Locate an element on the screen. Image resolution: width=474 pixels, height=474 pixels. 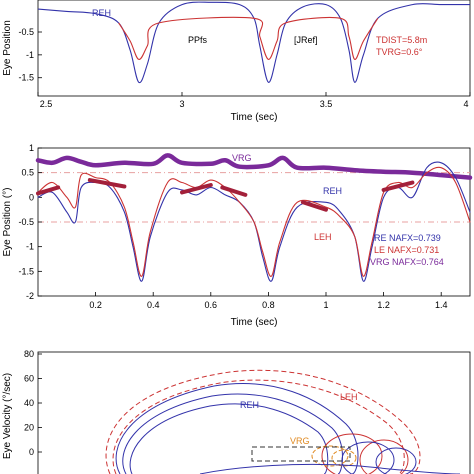
panel-middle-ytick-label: -2 is located at coordinates (30, 296).